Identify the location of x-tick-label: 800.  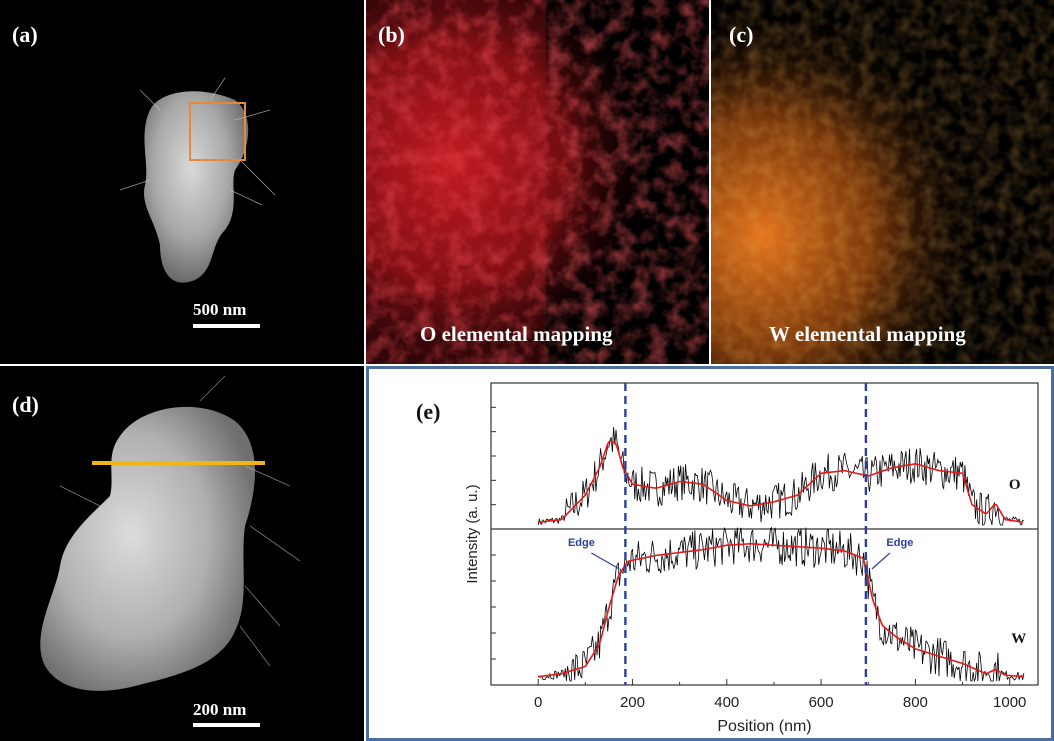
(915, 702).